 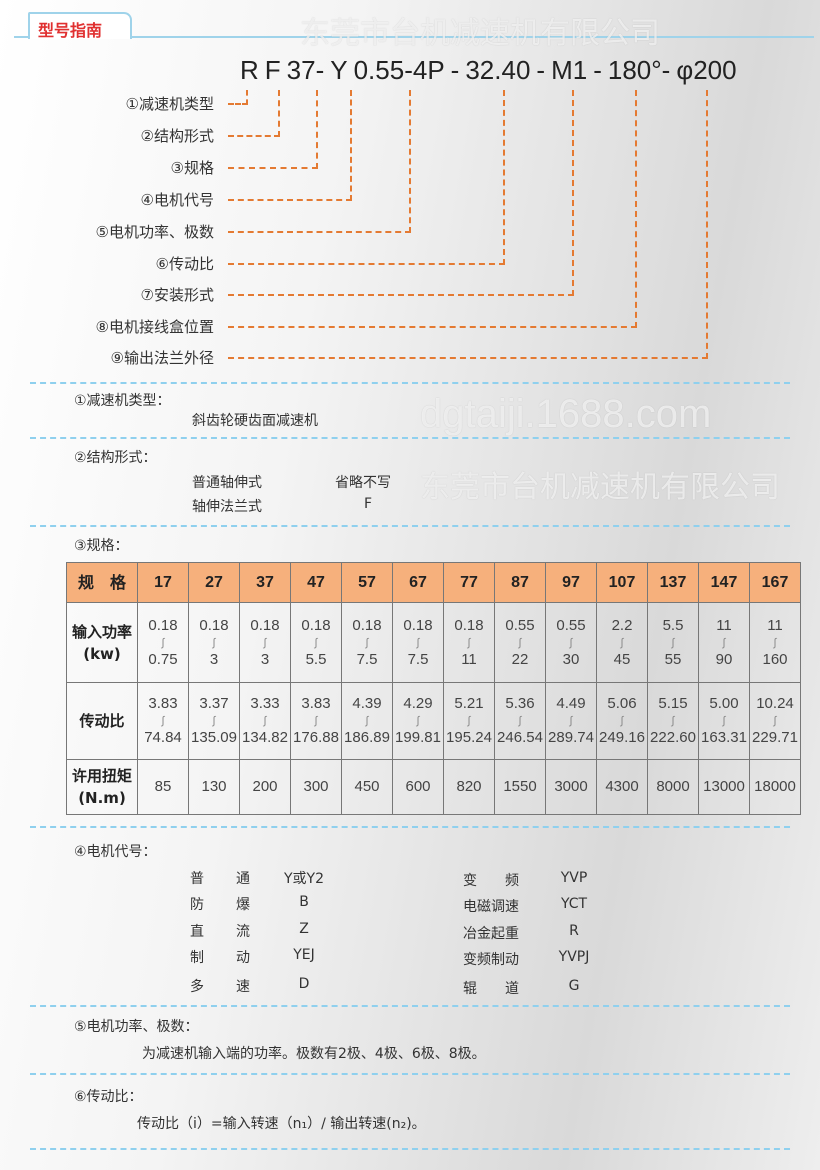 I want to click on motor-code: YVPJ, so click(x=574, y=957).